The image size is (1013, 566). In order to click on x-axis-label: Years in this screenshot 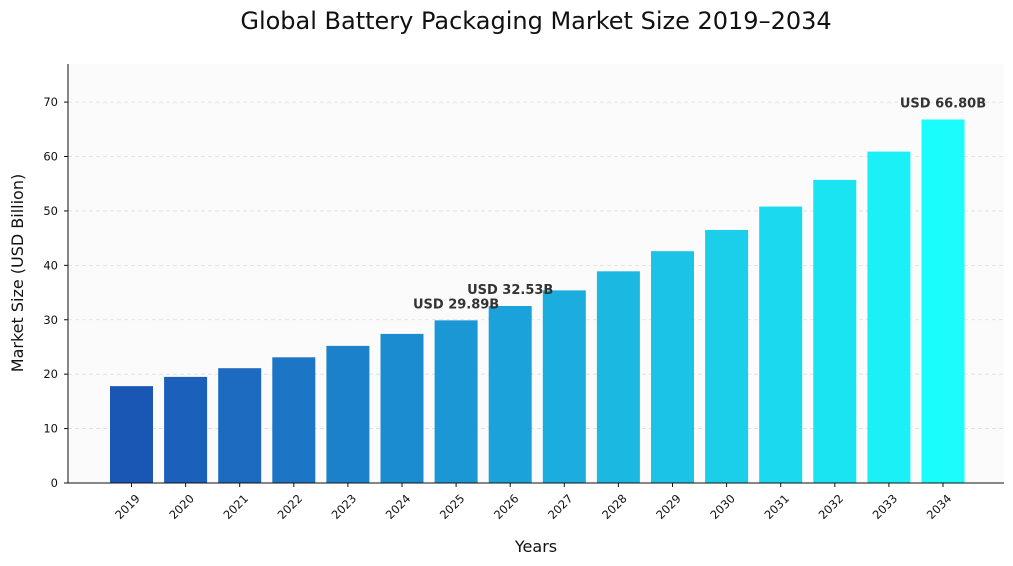, I will do `click(535, 546)`.